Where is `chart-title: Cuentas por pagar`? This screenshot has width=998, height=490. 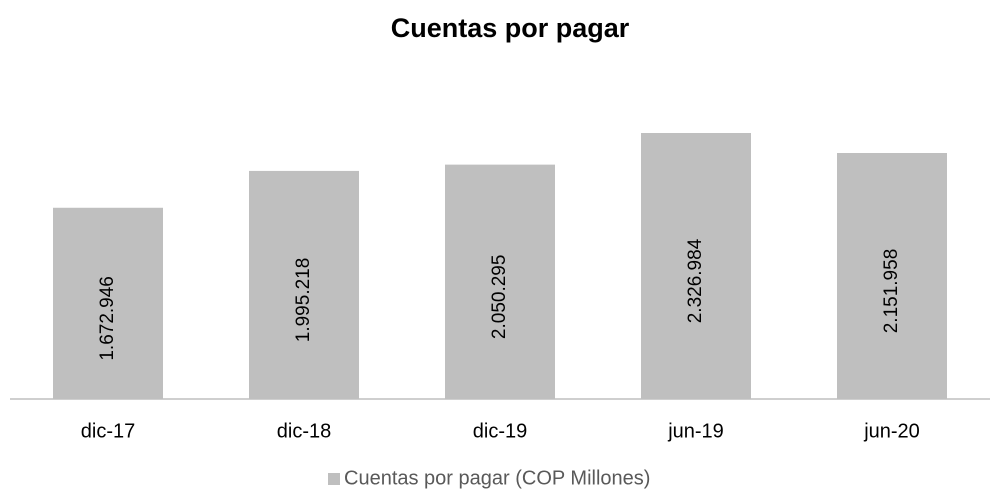
chart-title: Cuentas por pagar is located at coordinates (510, 28).